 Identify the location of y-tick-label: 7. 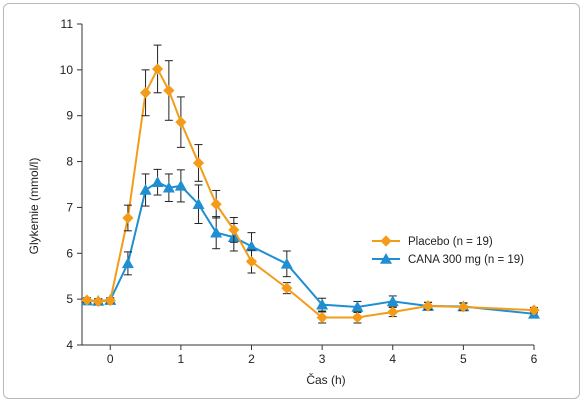
(69, 207).